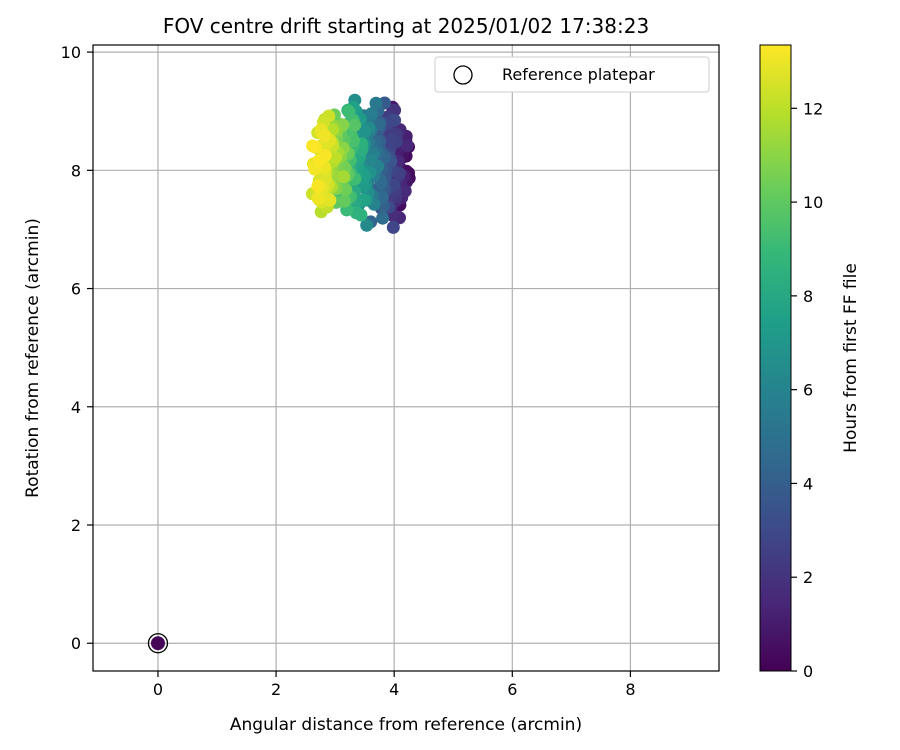 The width and height of the screenshot is (900, 750). What do you see at coordinates (808, 671) in the screenshot?
I see `colorbar-tick-label: 0` at bounding box center [808, 671].